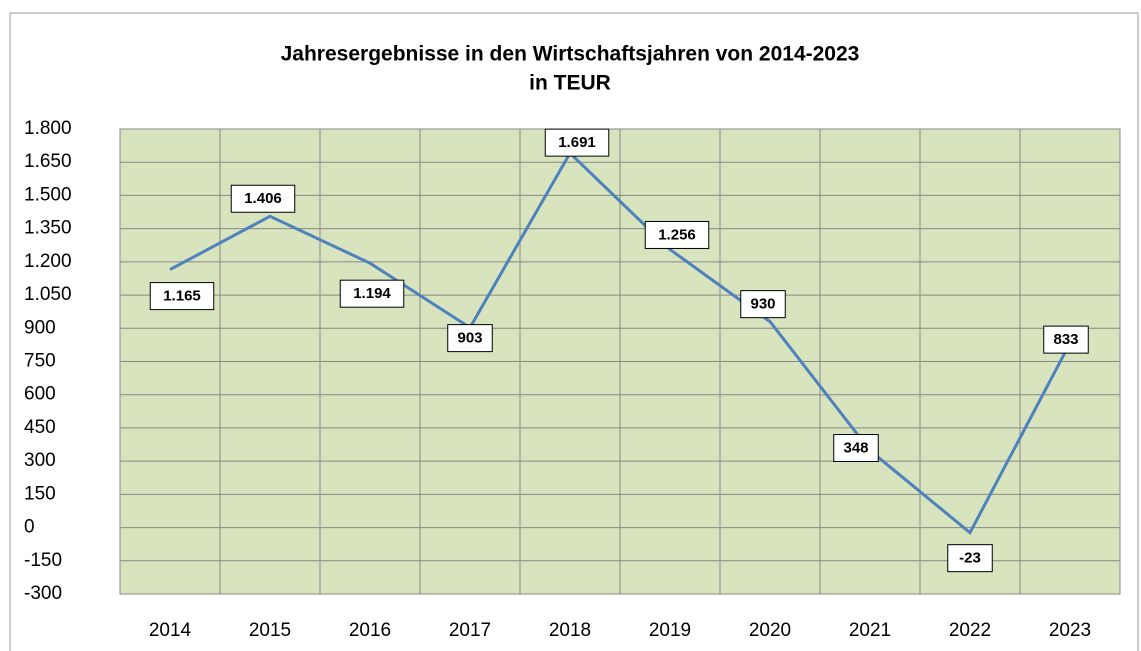  I want to click on y-tick-label: 1.800, so click(48, 128).